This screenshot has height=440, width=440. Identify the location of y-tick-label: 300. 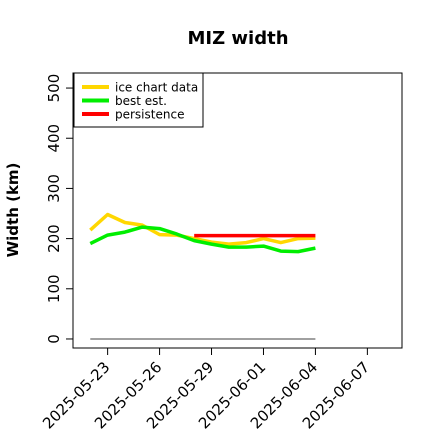
(54, 188).